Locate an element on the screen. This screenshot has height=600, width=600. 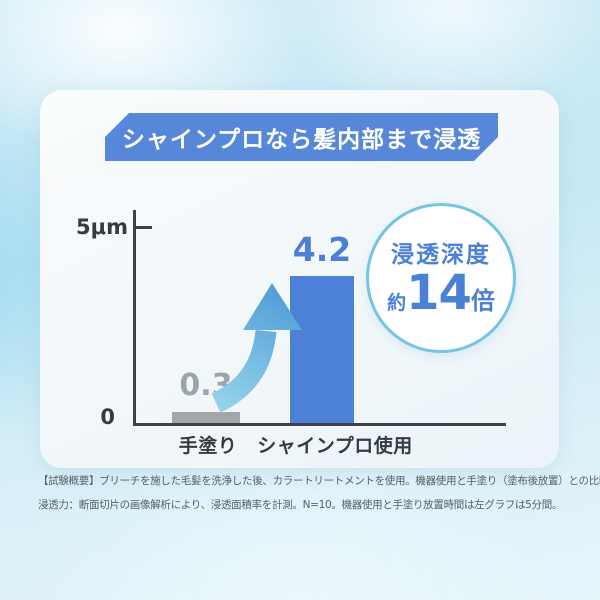
badge-suffix: 倍 is located at coordinates (482, 301).